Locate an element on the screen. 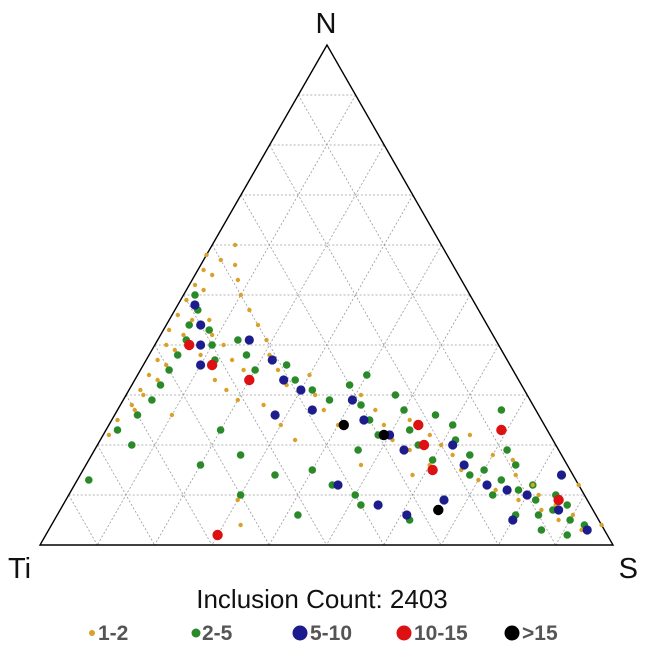  legend-item: 5-10 is located at coordinates (322, 633).